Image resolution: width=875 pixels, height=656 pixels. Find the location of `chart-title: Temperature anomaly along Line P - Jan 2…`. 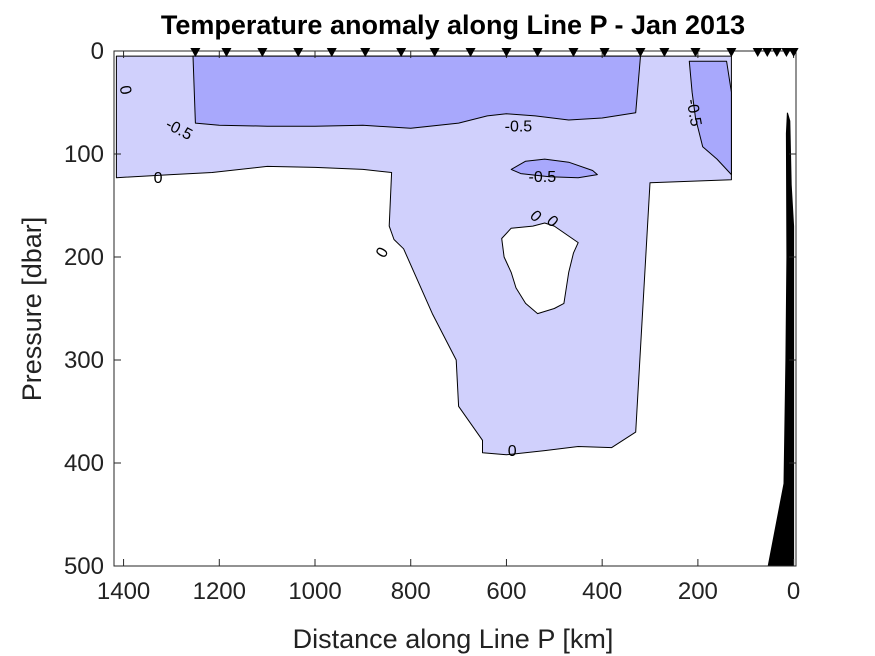

chart-title: Temperature anomaly along Line P - Jan 2… is located at coordinates (453, 25).